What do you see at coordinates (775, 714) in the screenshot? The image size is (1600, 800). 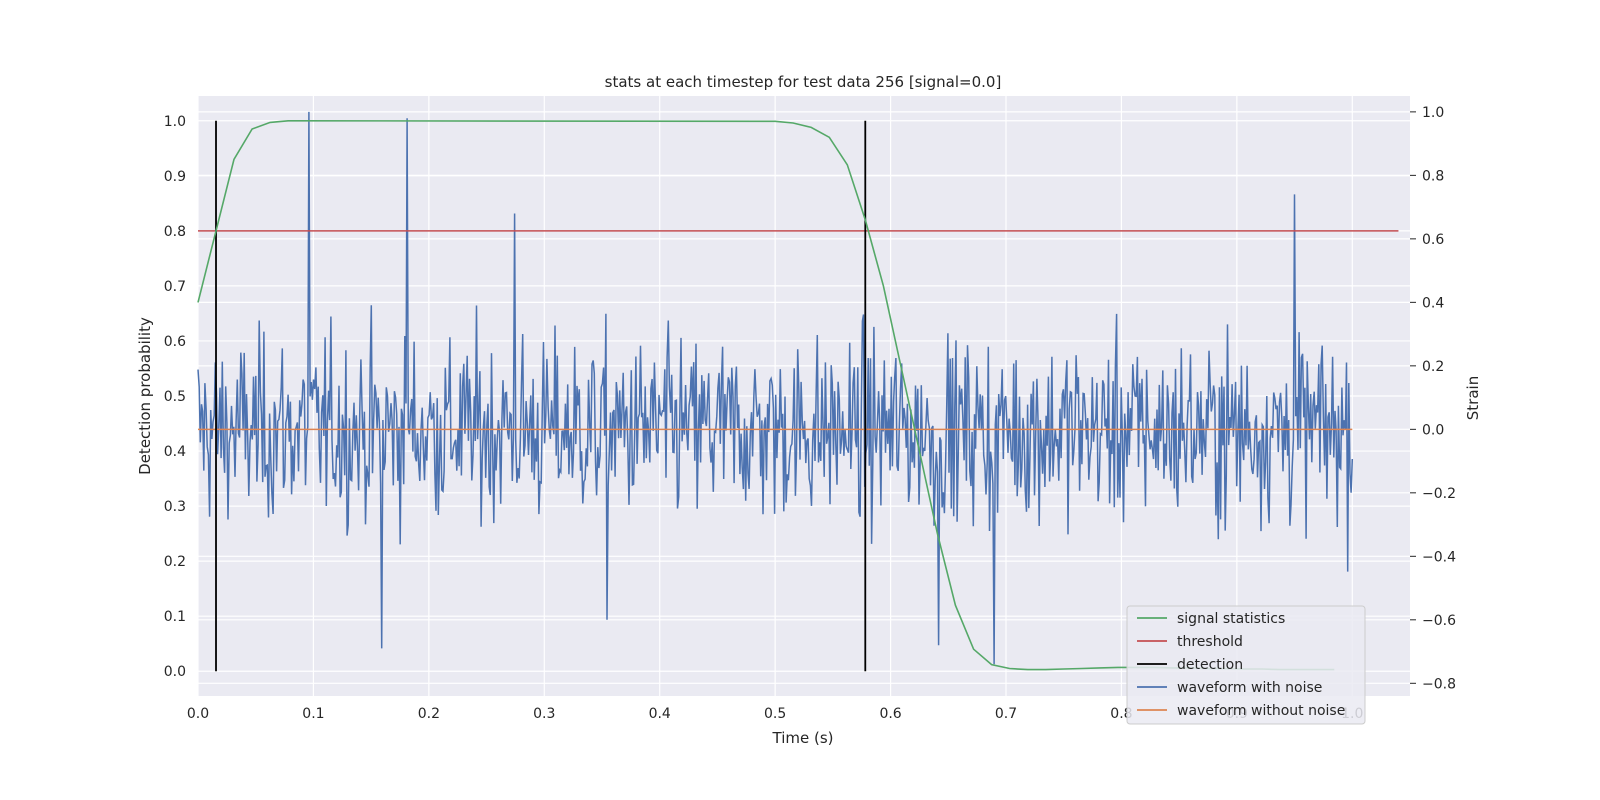 I see `x-tick-label: 0.5` at bounding box center [775, 714].